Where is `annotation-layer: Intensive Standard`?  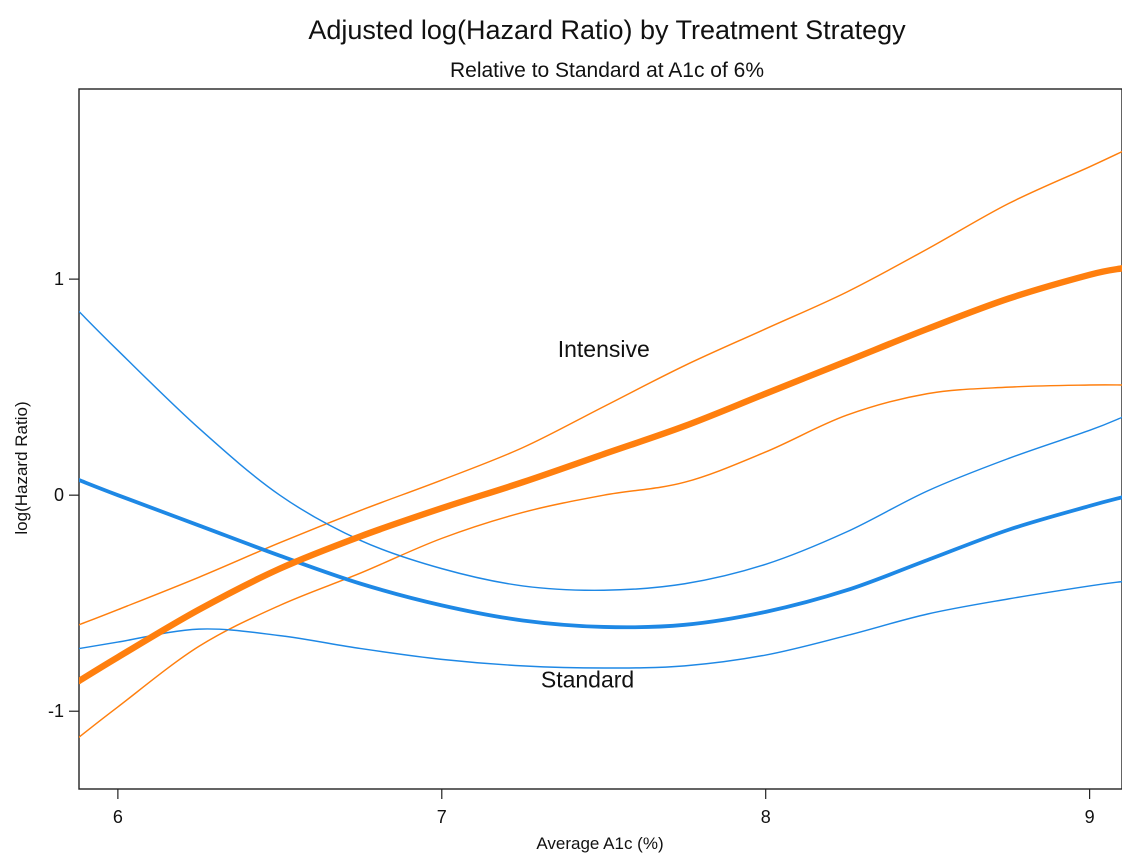
annotation-layer: Intensive Standard is located at coordinates (595, 514).